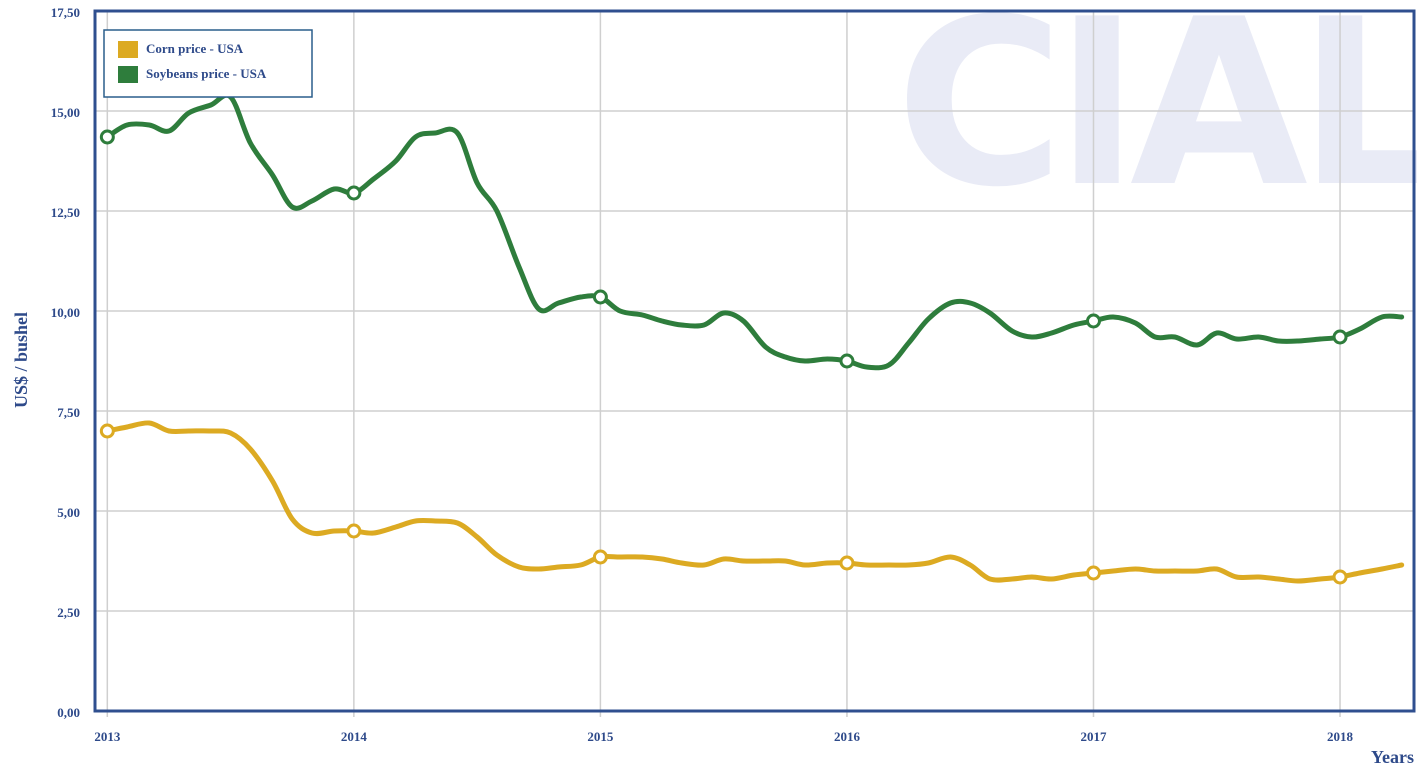 Image resolution: width=1417 pixels, height=767 pixels. Describe the element at coordinates (68, 512) in the screenshot. I see `y-tick-label: 5,00` at that location.